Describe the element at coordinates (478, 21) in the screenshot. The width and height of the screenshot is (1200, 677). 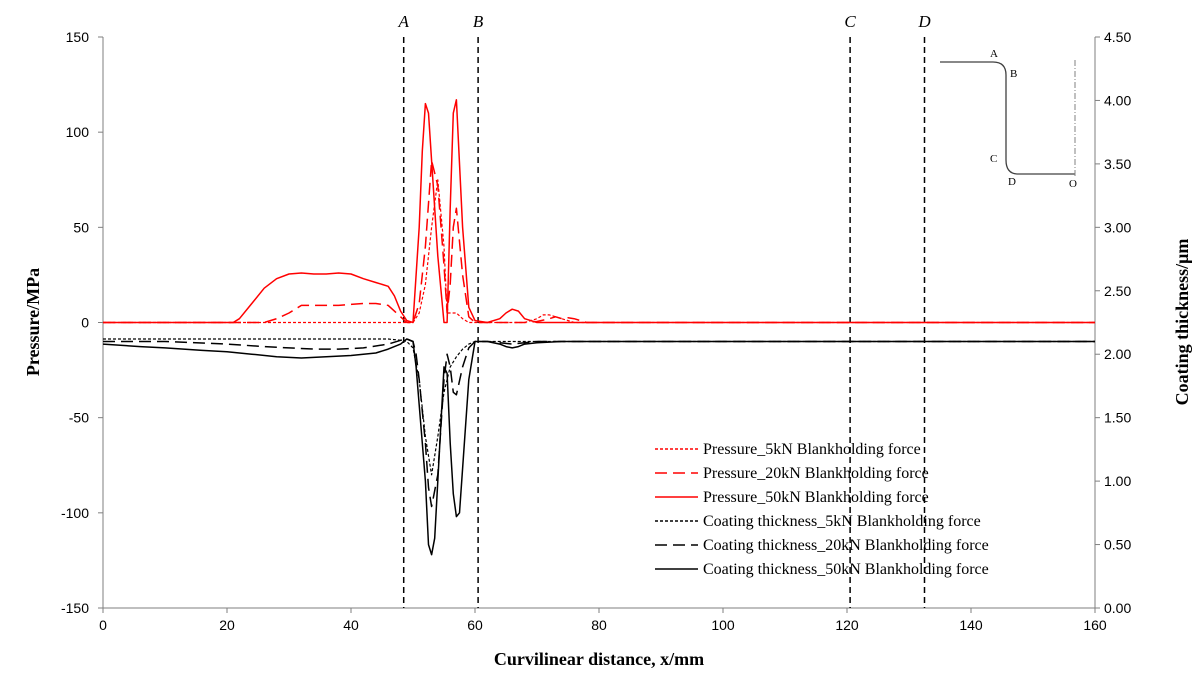
I see `marker-label-b: B` at that location.